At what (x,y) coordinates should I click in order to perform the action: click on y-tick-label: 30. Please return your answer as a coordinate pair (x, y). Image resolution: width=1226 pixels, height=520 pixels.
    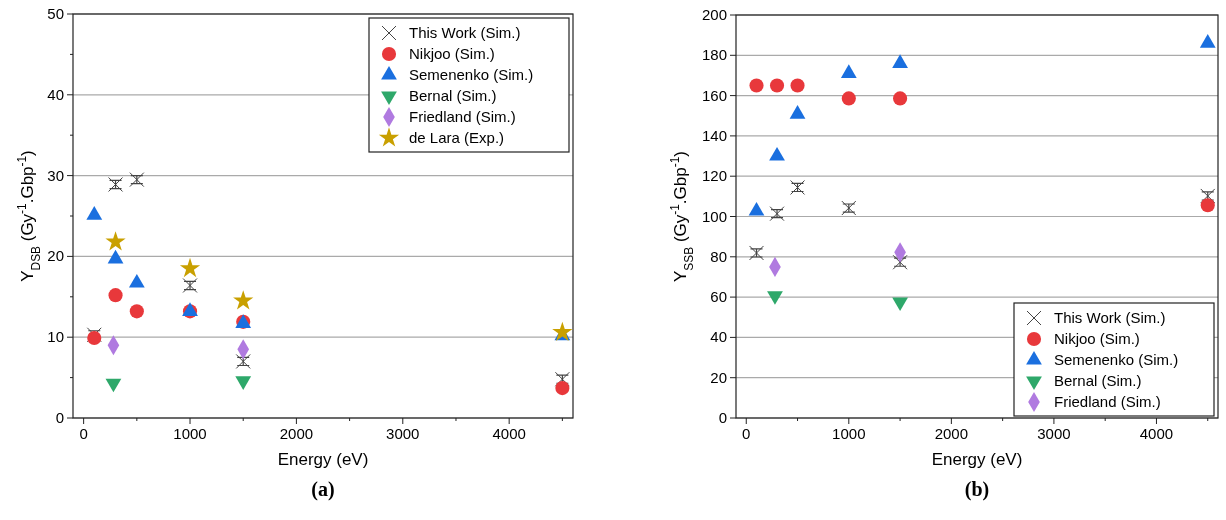
    Looking at the image, I should click on (55, 175).